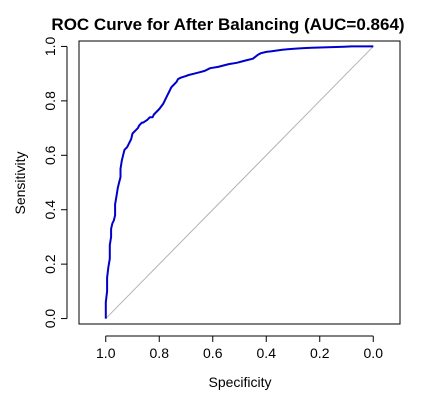 The width and height of the screenshot is (440, 403). Describe the element at coordinates (50, 210) in the screenshot. I see `y-tick-label: 0.4` at that location.